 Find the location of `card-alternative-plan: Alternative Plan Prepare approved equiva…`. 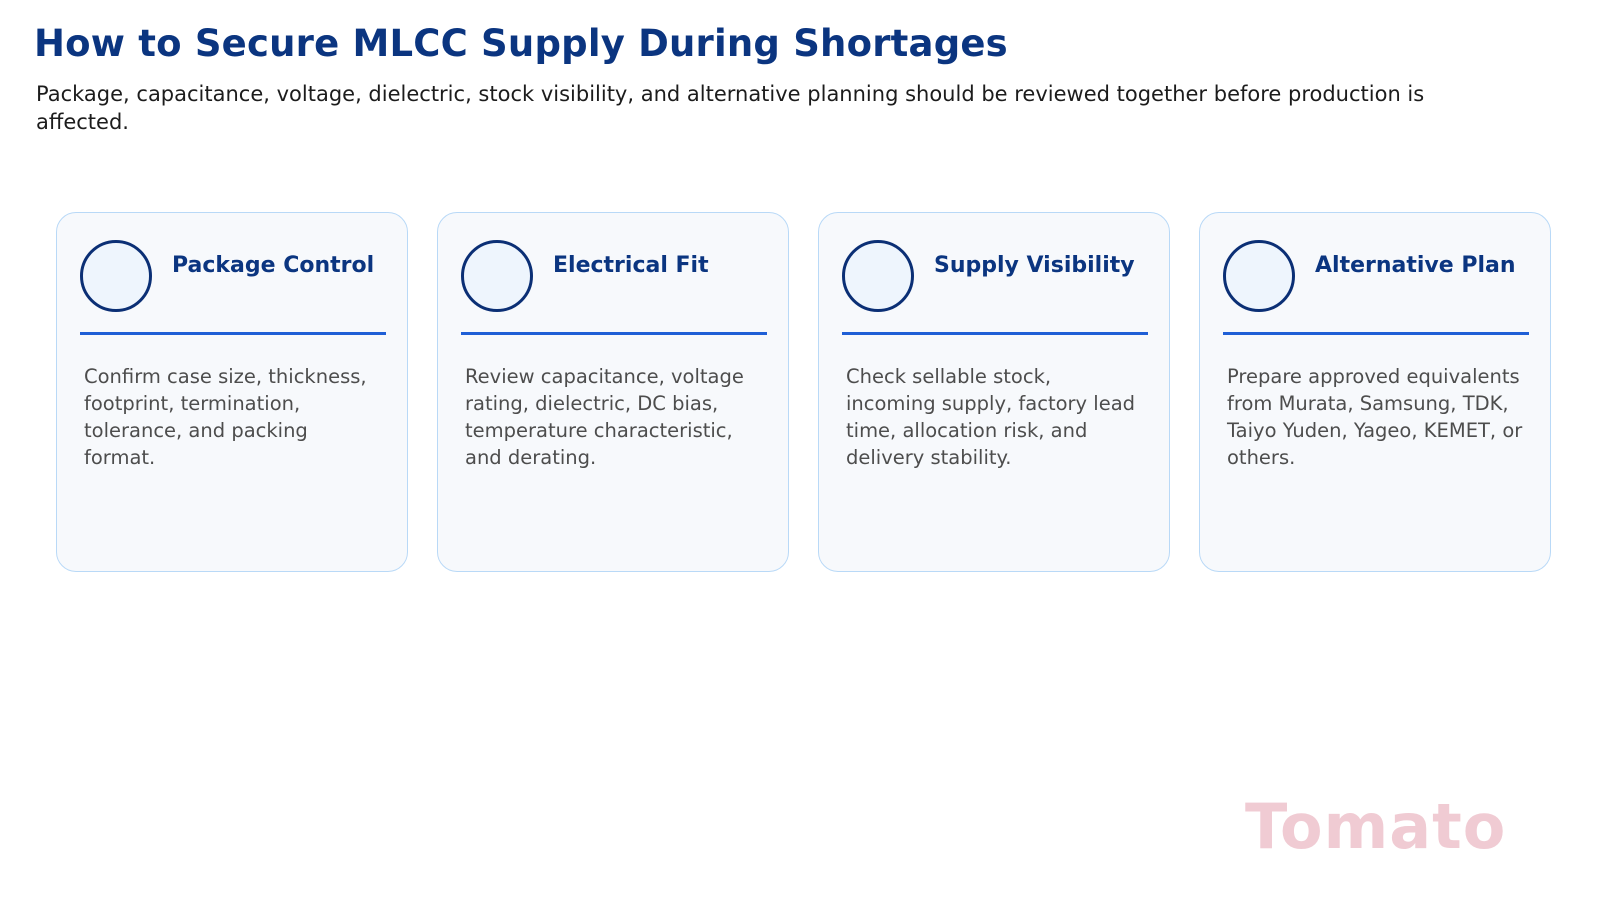

card-alternative-plan: Alternative Plan Prepare approved equiva… is located at coordinates (1375, 392).